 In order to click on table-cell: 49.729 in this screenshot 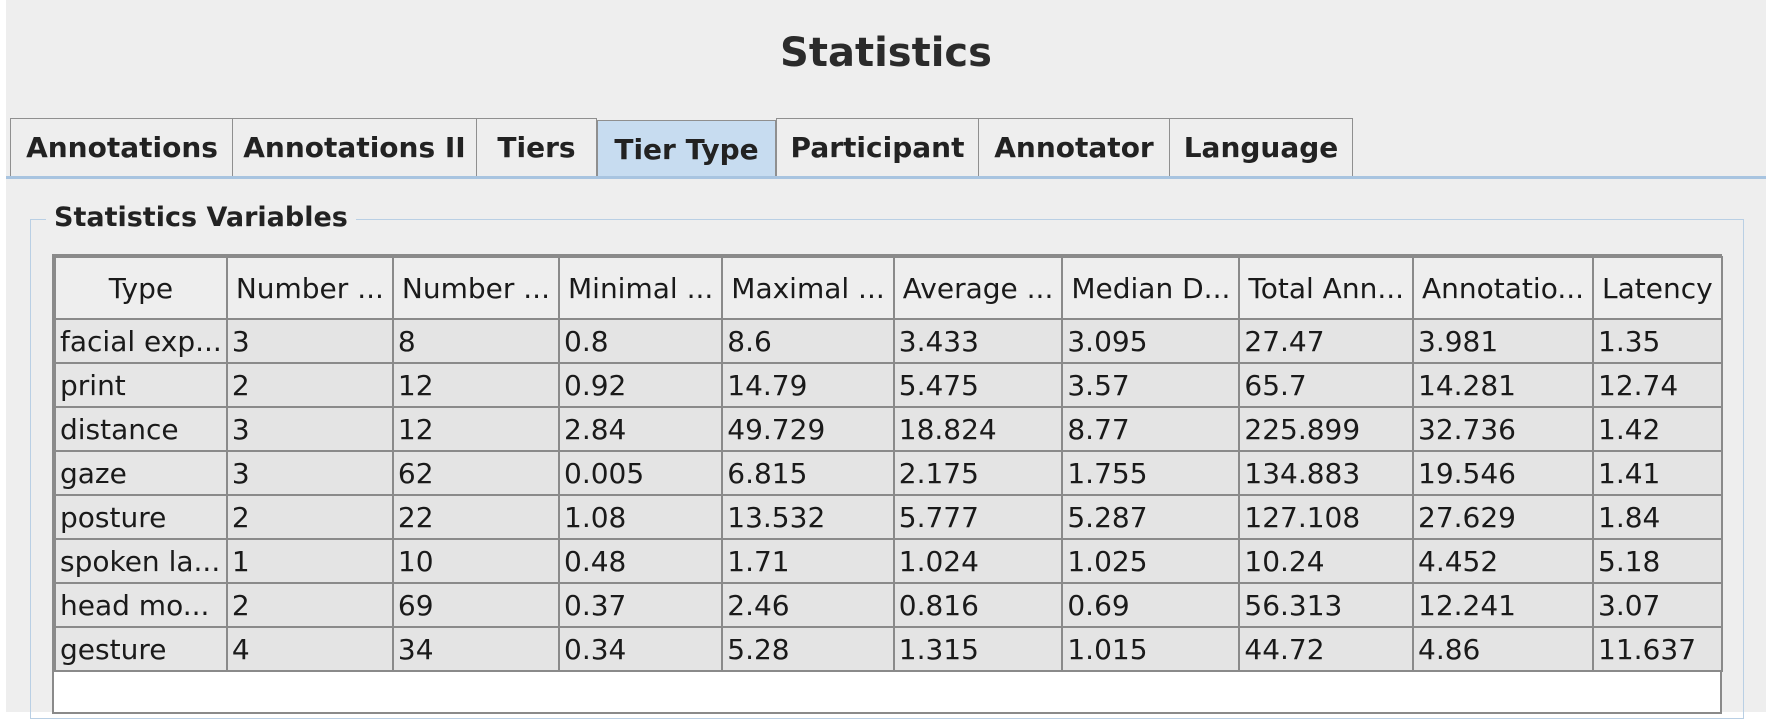, I will do `click(808, 429)`.